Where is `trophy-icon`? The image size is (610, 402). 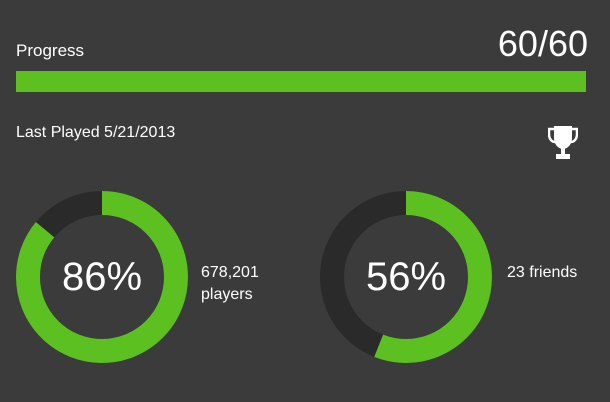
trophy-icon is located at coordinates (563, 142).